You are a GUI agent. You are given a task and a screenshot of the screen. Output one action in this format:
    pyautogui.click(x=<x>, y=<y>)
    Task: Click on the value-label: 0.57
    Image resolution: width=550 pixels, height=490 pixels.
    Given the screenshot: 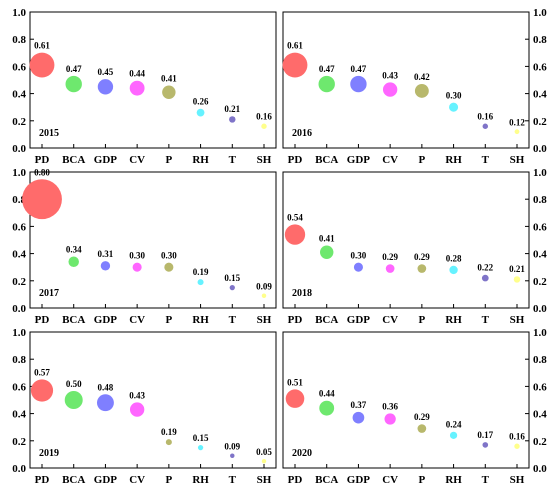 What is the action you would take?
    pyautogui.click(x=42, y=372)
    